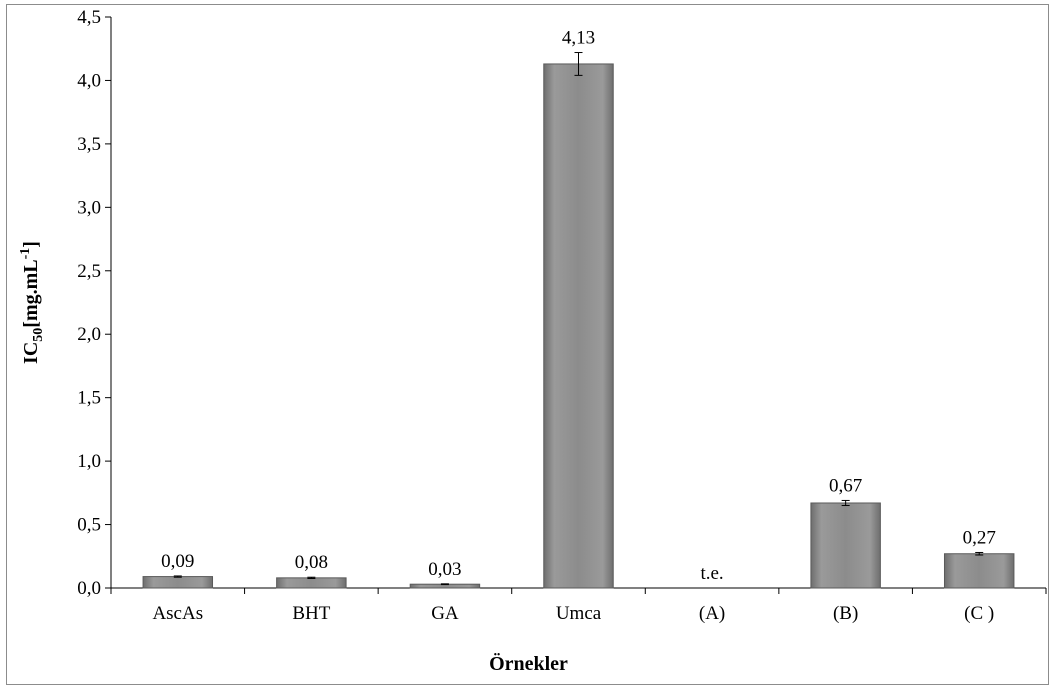 The height and width of the screenshot is (693, 1057). Describe the element at coordinates (89, 80) in the screenshot. I see `y-tick-label: 4,0` at that location.